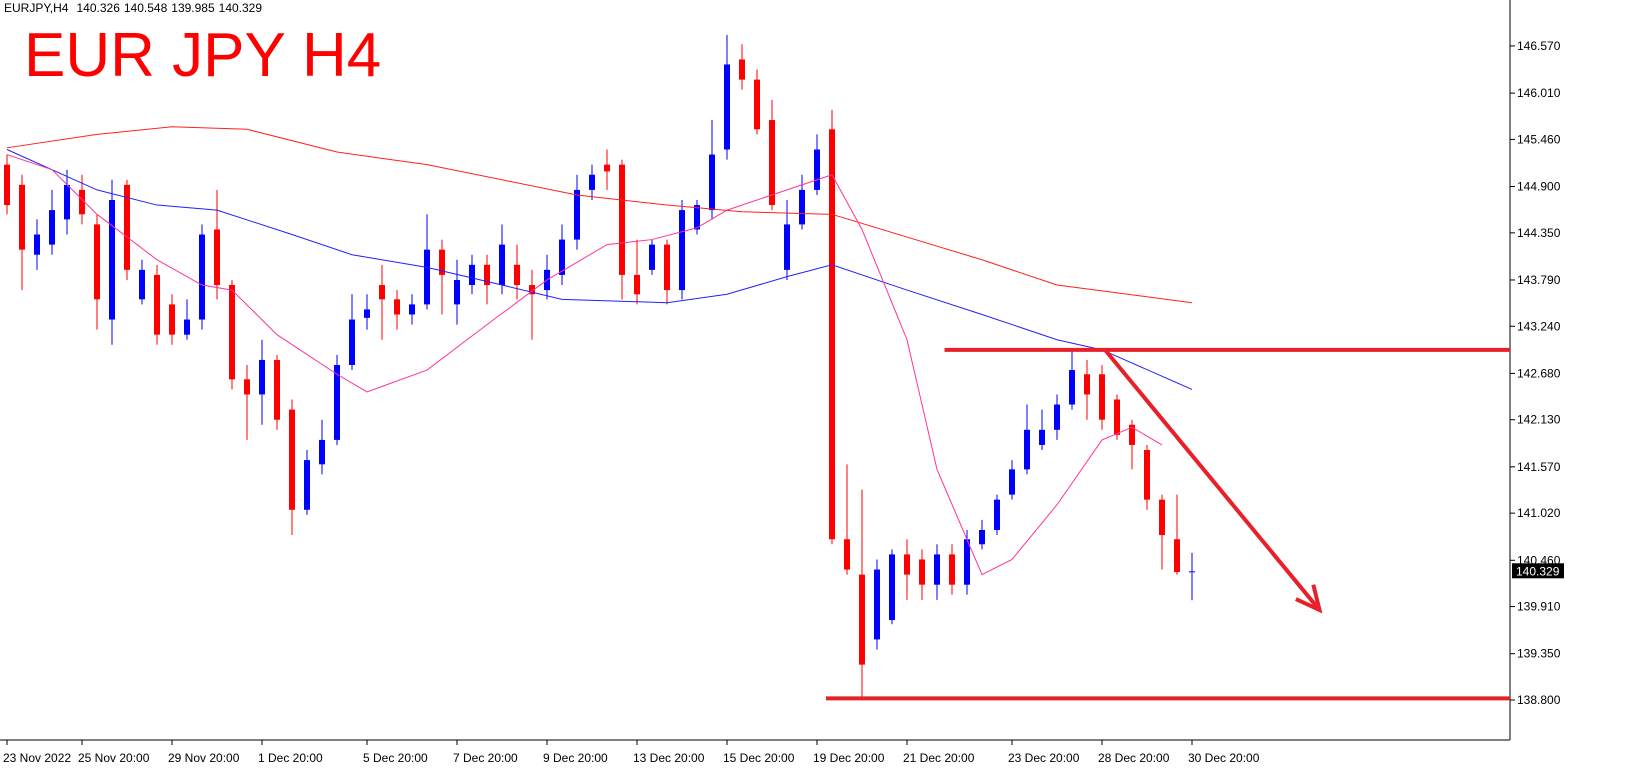 This screenshot has height=776, width=1642. Describe the element at coordinates (395, 758) in the screenshot. I see `x-tick-label: 5 Dec 20:00` at that location.